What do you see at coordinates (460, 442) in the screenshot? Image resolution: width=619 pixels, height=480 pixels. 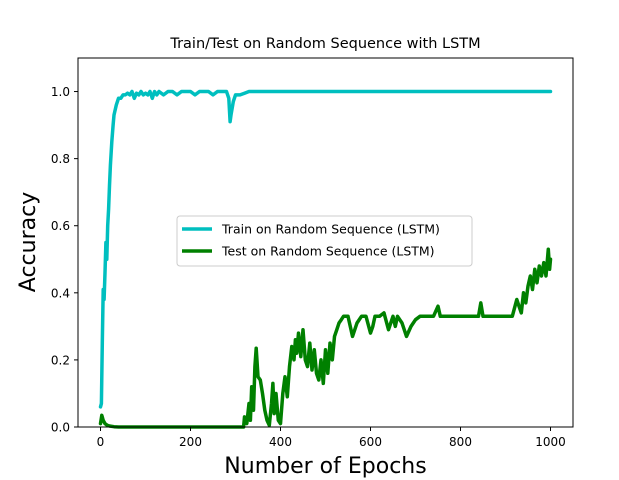 I see `x-tick-label: 800` at bounding box center [460, 442].